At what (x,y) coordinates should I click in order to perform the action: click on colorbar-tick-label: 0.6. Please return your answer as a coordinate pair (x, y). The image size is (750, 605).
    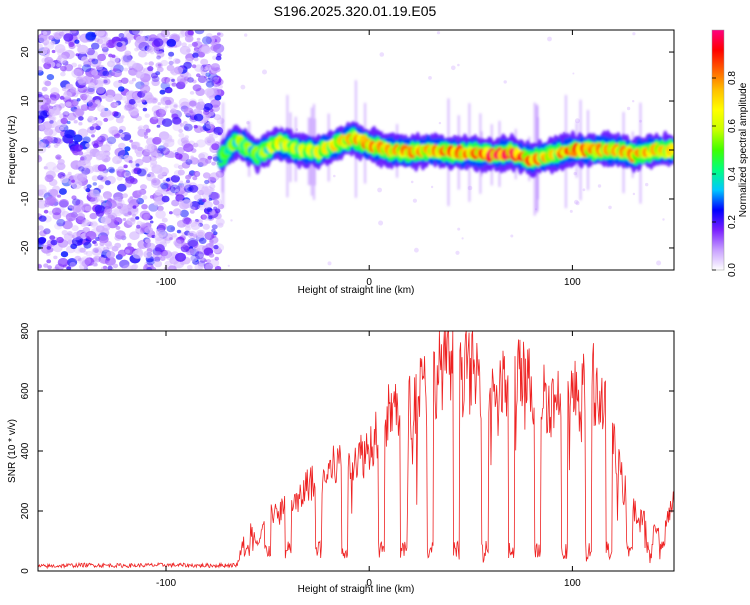
    Looking at the image, I should click on (732, 126).